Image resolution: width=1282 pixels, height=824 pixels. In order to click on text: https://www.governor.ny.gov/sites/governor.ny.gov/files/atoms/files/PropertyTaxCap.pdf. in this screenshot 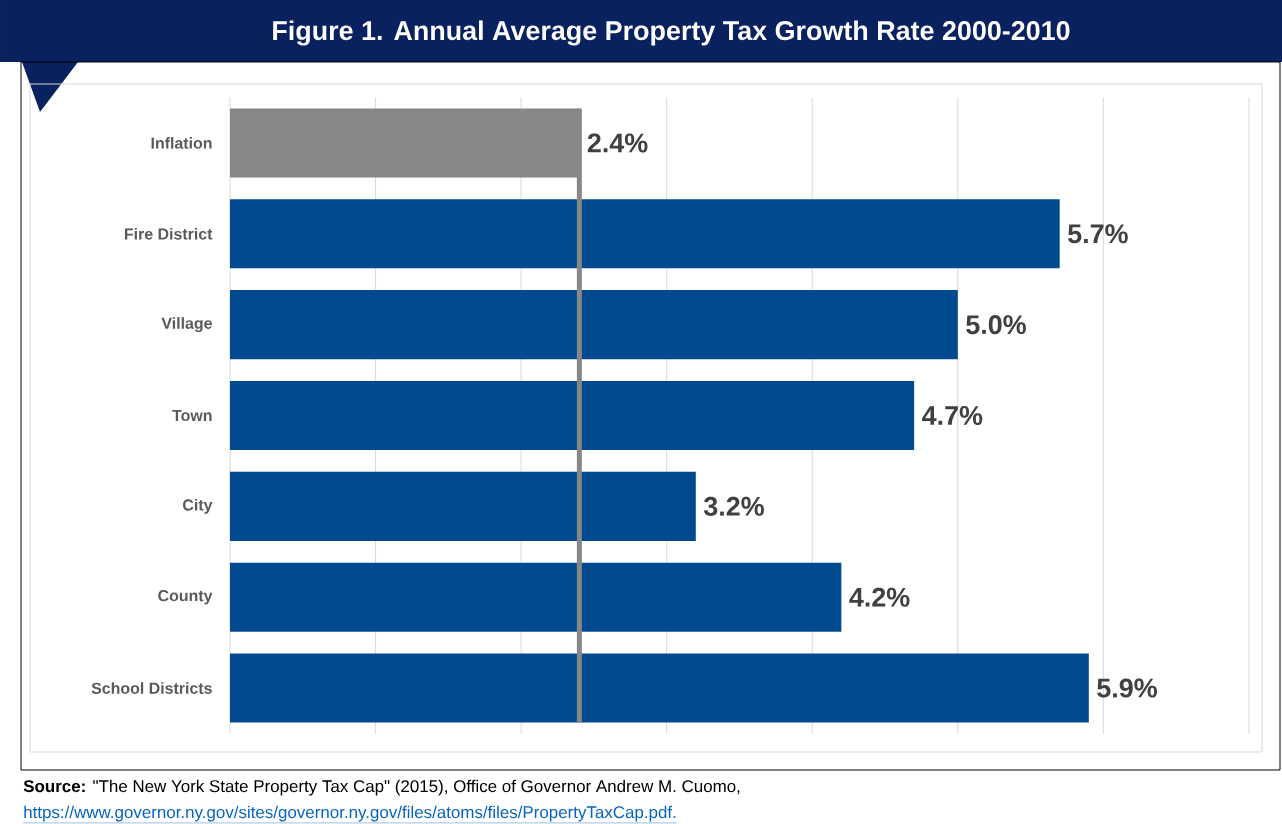, I will do `click(350, 813)`.